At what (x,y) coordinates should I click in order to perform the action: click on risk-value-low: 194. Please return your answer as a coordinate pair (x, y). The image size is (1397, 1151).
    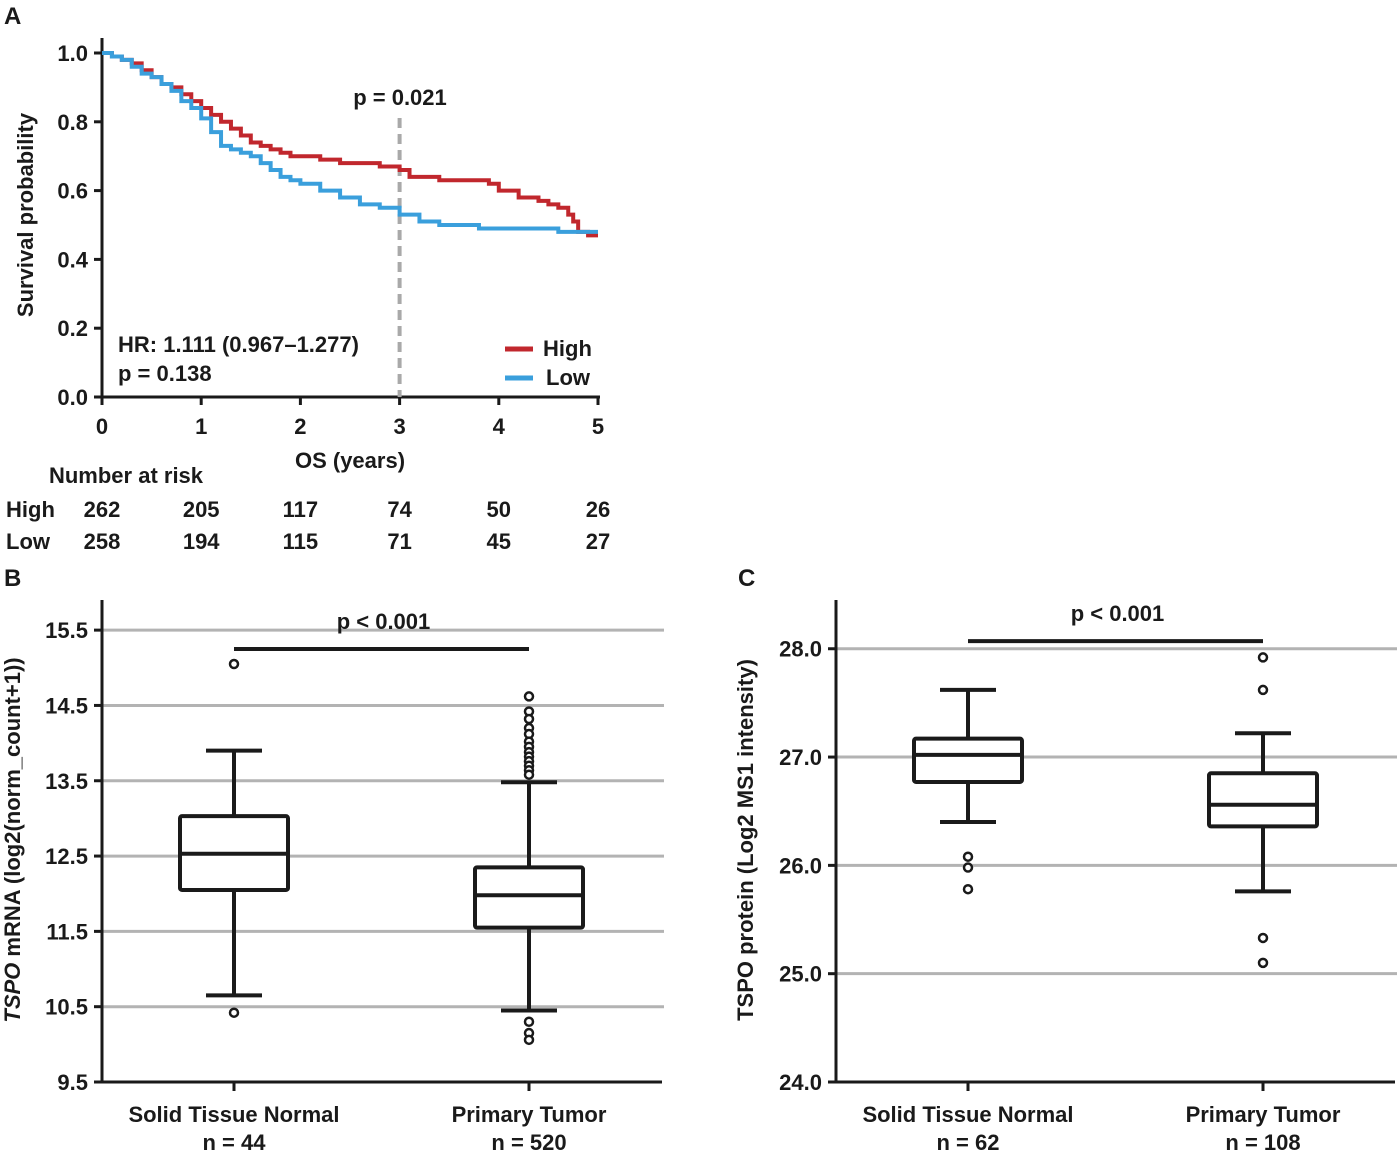
    Looking at the image, I should click on (201, 541).